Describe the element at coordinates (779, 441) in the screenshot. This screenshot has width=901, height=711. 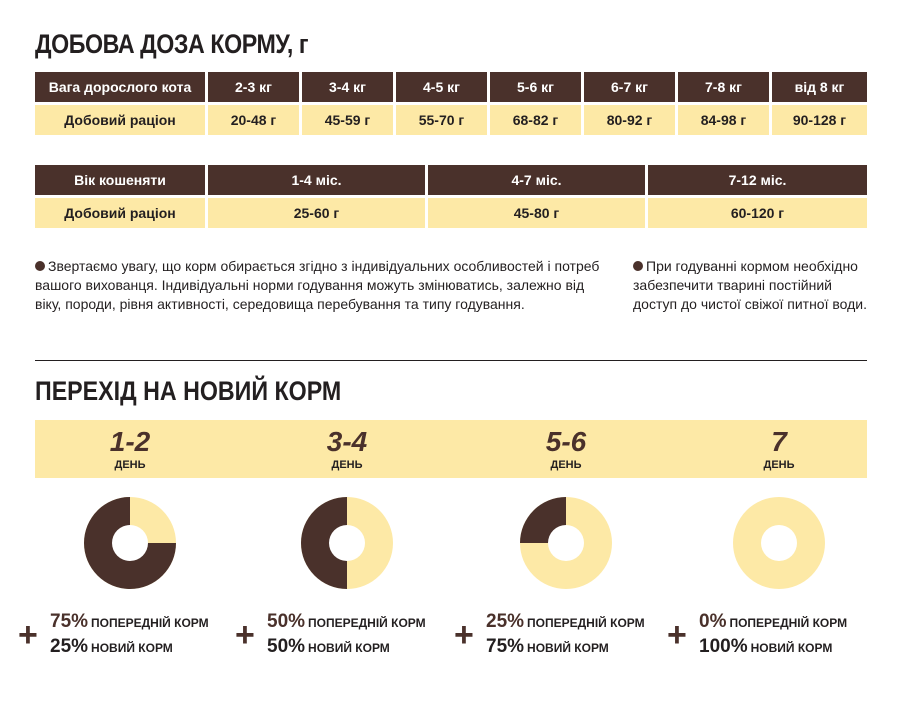
I see `day-range: 7` at that location.